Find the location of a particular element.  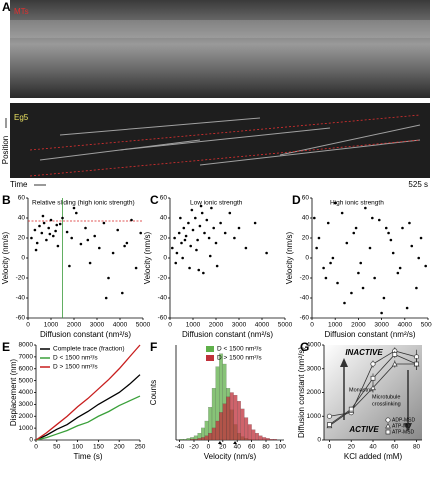

x-tick-label: 50 is located at coordinates (57, 447).